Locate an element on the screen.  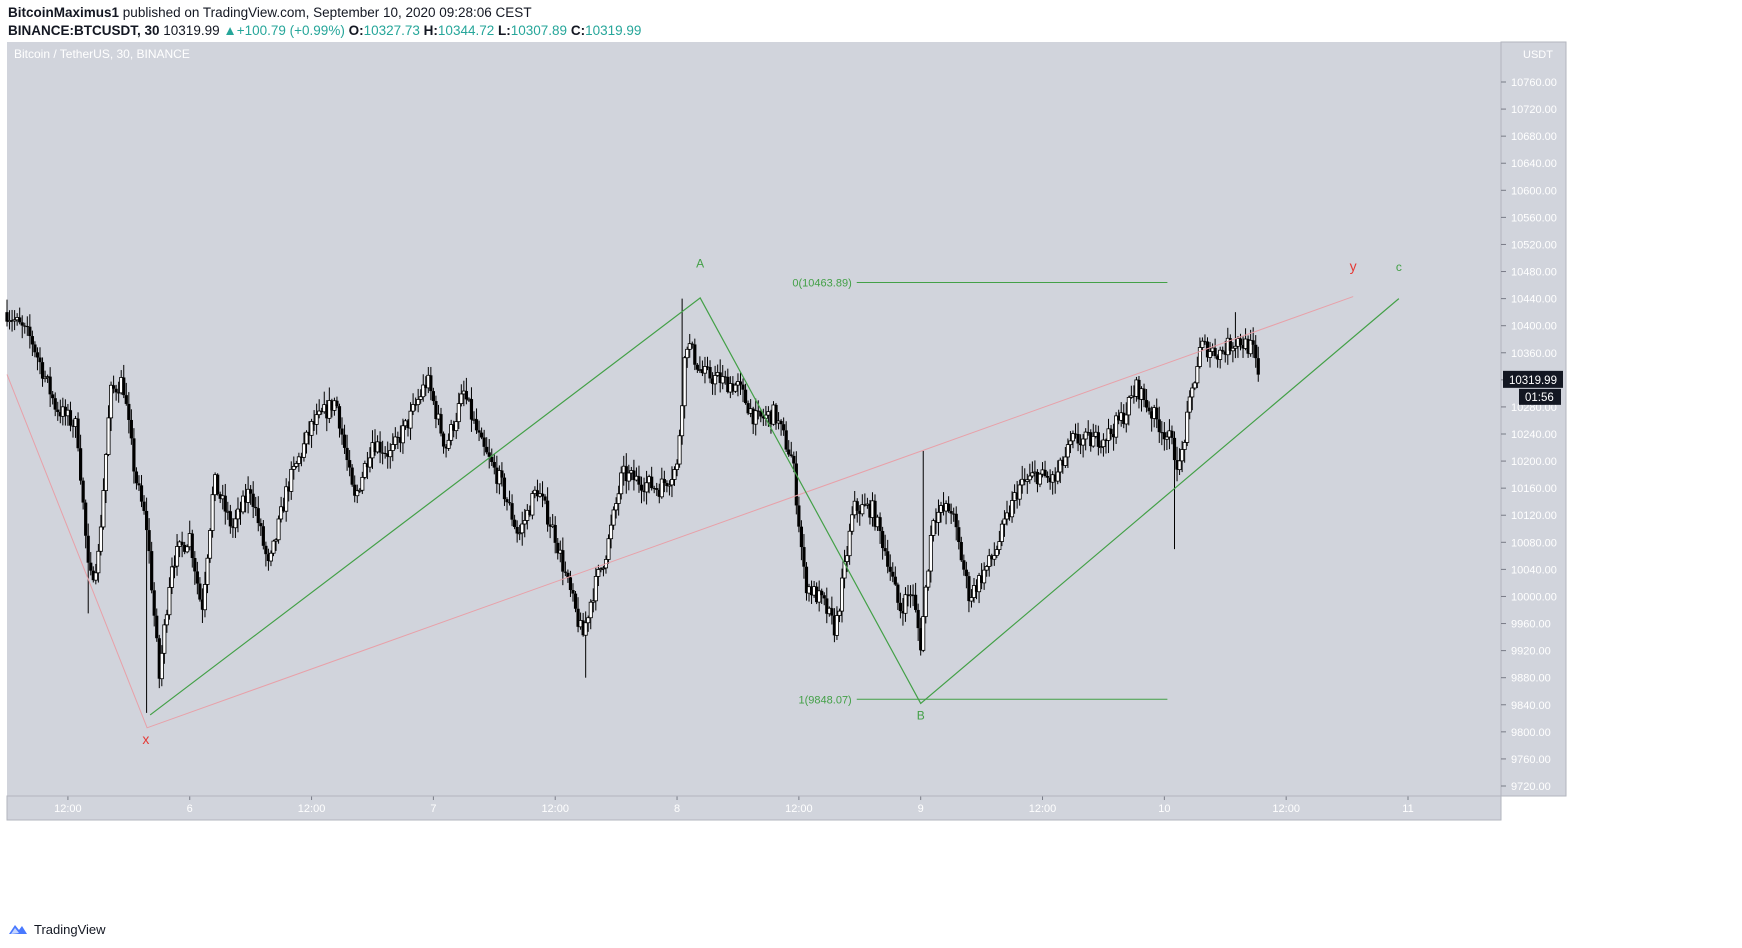
price-axis is located at coordinates (1533, 419).